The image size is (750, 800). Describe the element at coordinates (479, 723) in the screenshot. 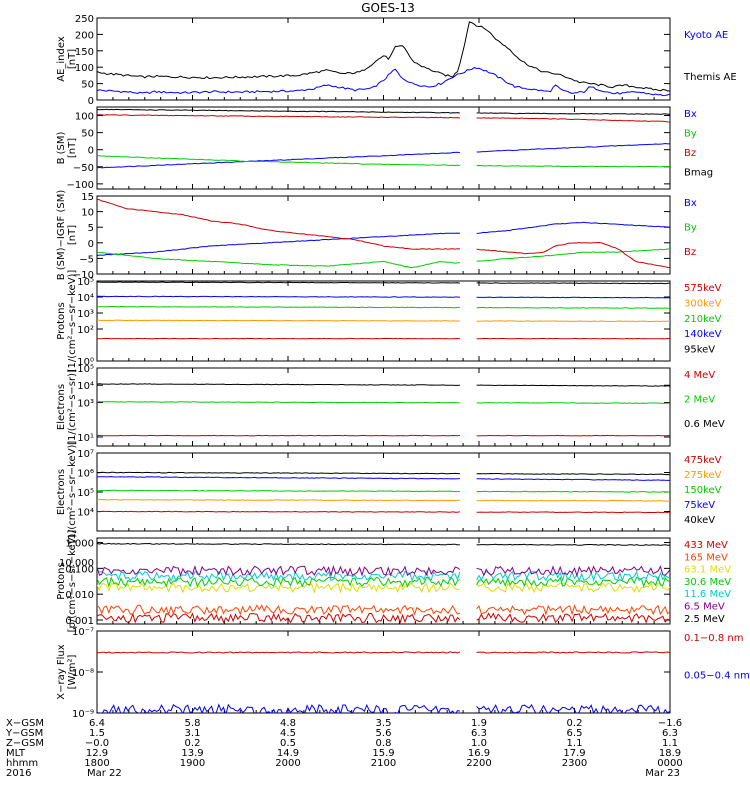

I see `orbit-cell: 1.9` at that location.